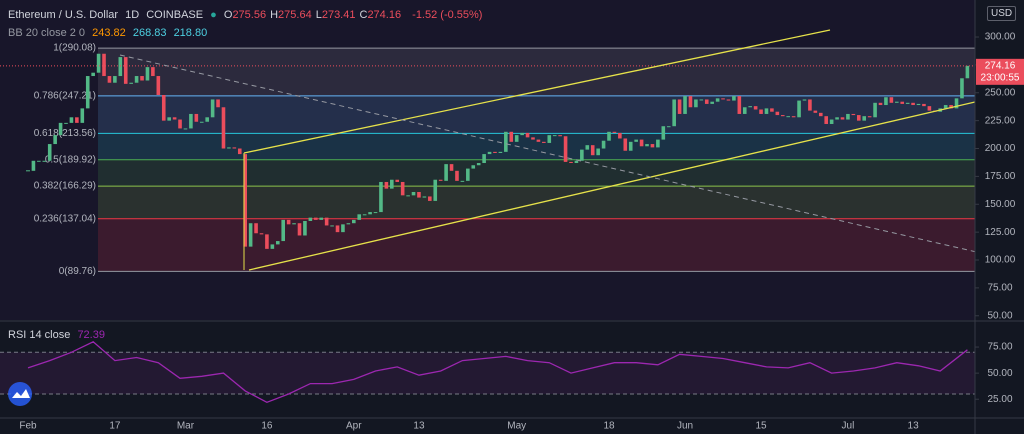 The height and width of the screenshot is (434, 1024). I want to click on bb-value: 268.83, so click(149, 33).